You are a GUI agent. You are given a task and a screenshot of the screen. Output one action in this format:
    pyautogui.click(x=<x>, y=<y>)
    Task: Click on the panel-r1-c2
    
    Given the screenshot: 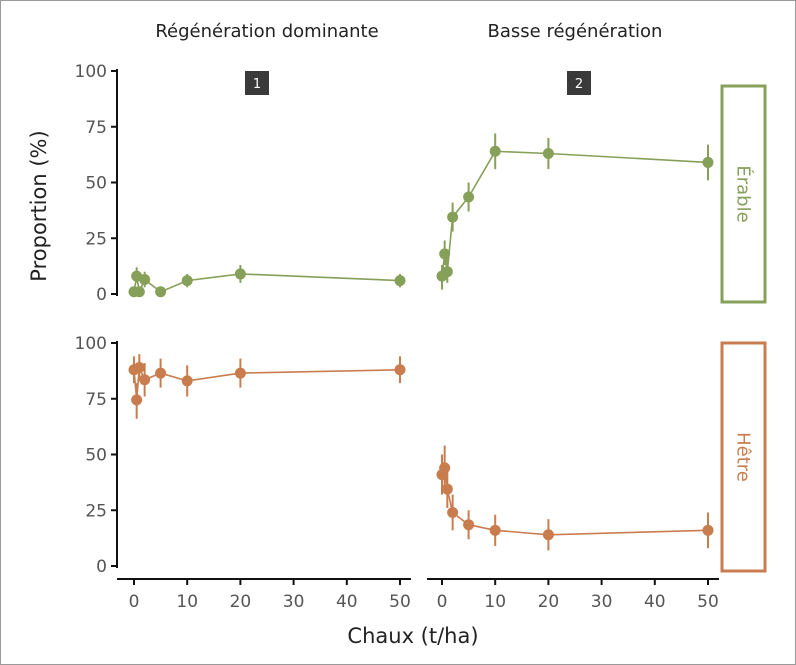 What is the action you would take?
    pyautogui.click(x=575, y=211)
    